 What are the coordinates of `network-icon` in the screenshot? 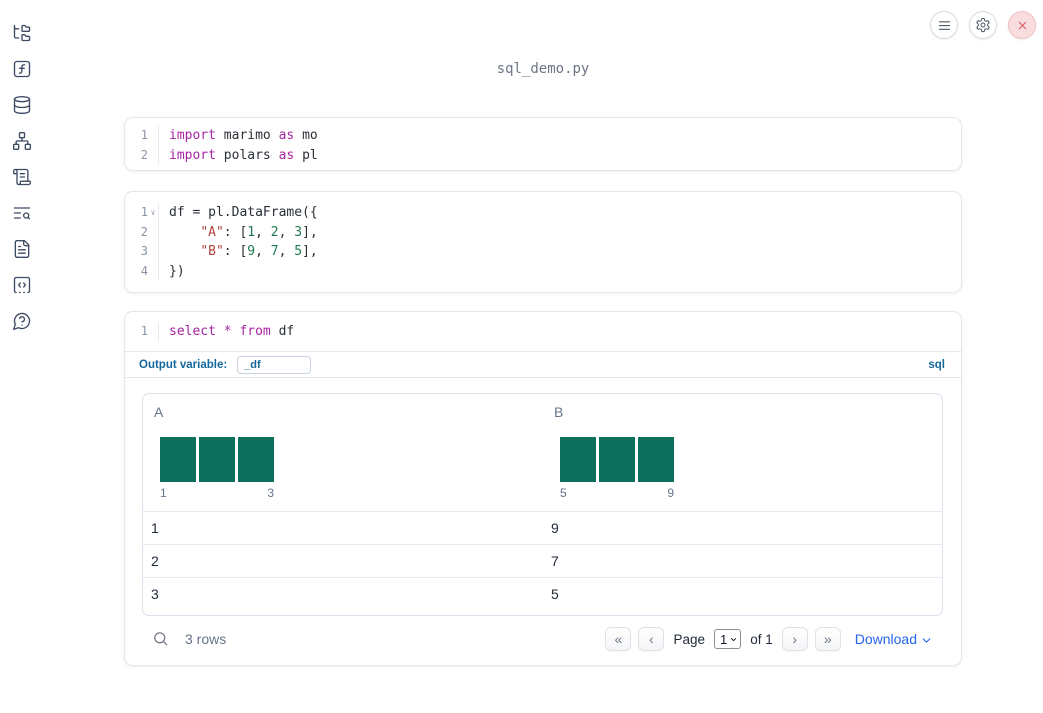 It's located at (22, 140).